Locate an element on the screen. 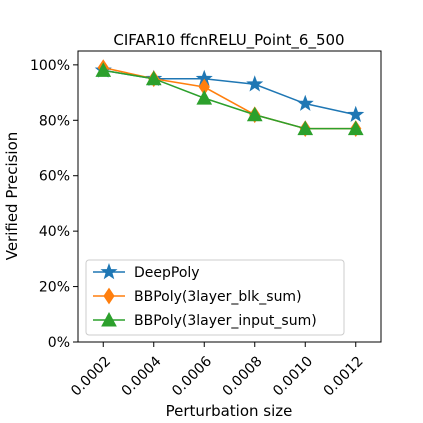 The width and height of the screenshot is (423, 423). y-tick-label: 20% is located at coordinates (54, 288).